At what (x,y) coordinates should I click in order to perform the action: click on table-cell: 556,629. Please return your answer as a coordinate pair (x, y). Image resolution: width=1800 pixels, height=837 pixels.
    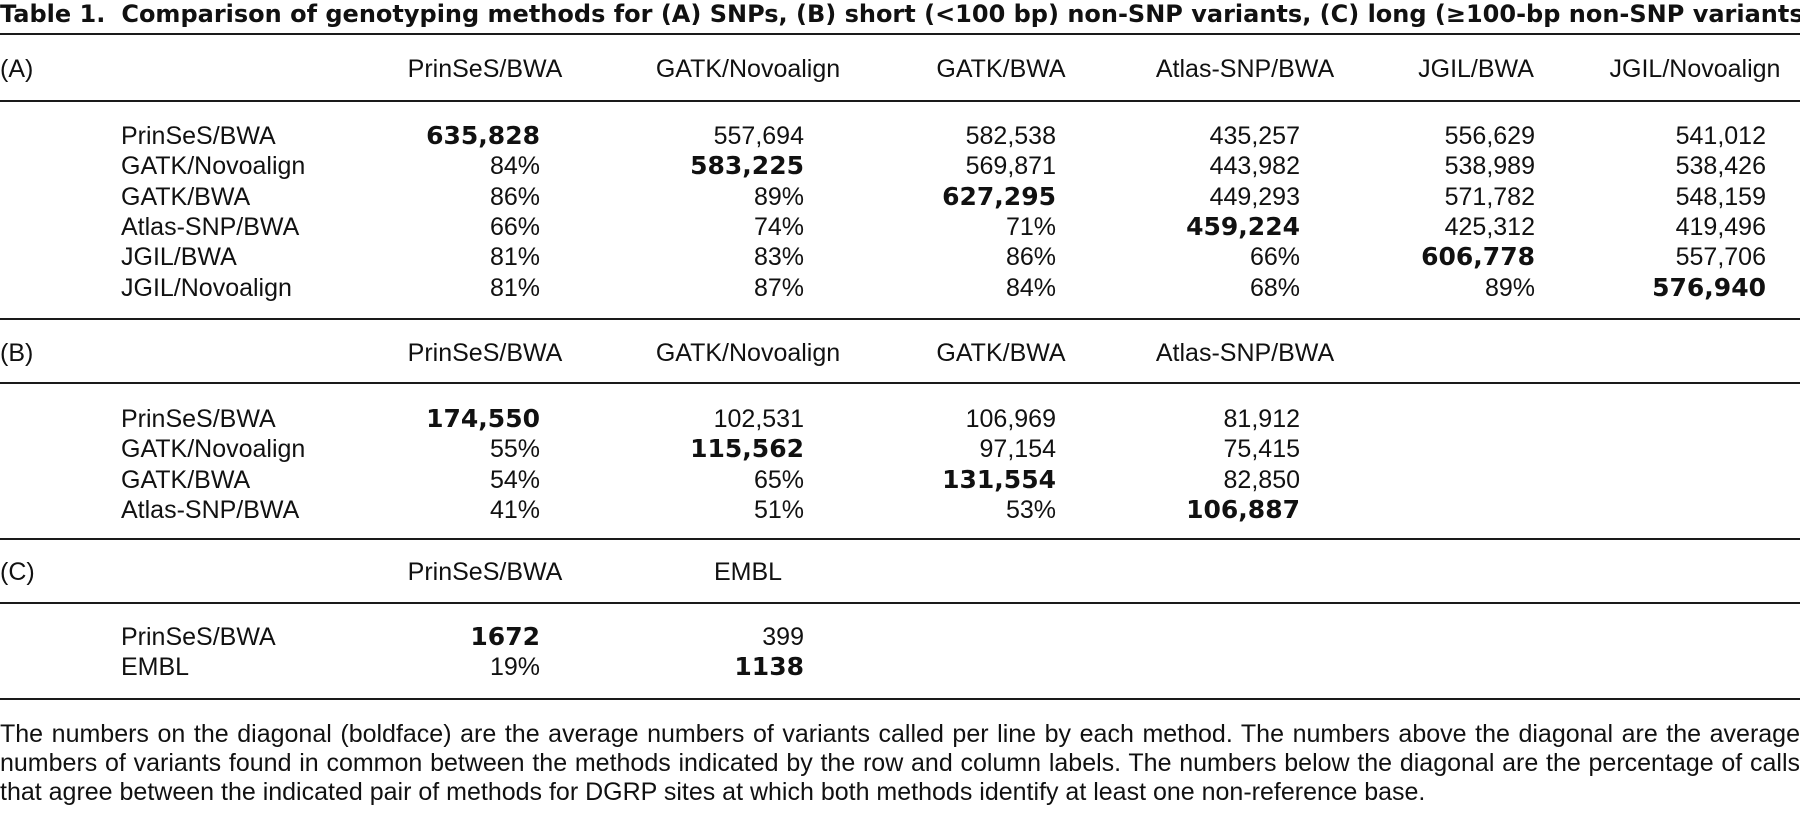
    Looking at the image, I should click on (1489, 136).